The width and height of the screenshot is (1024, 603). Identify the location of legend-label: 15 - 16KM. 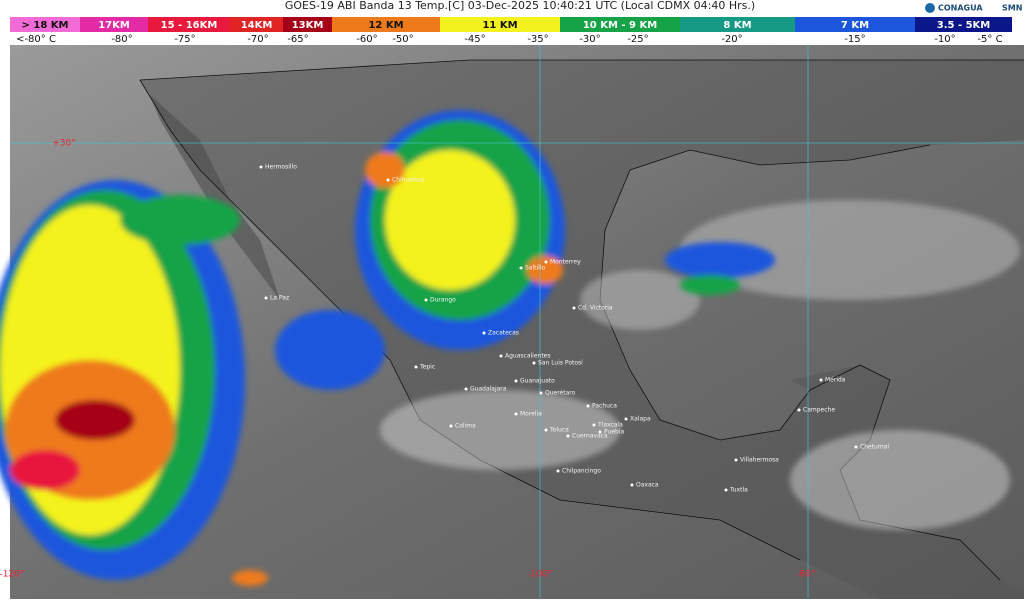
(189, 25).